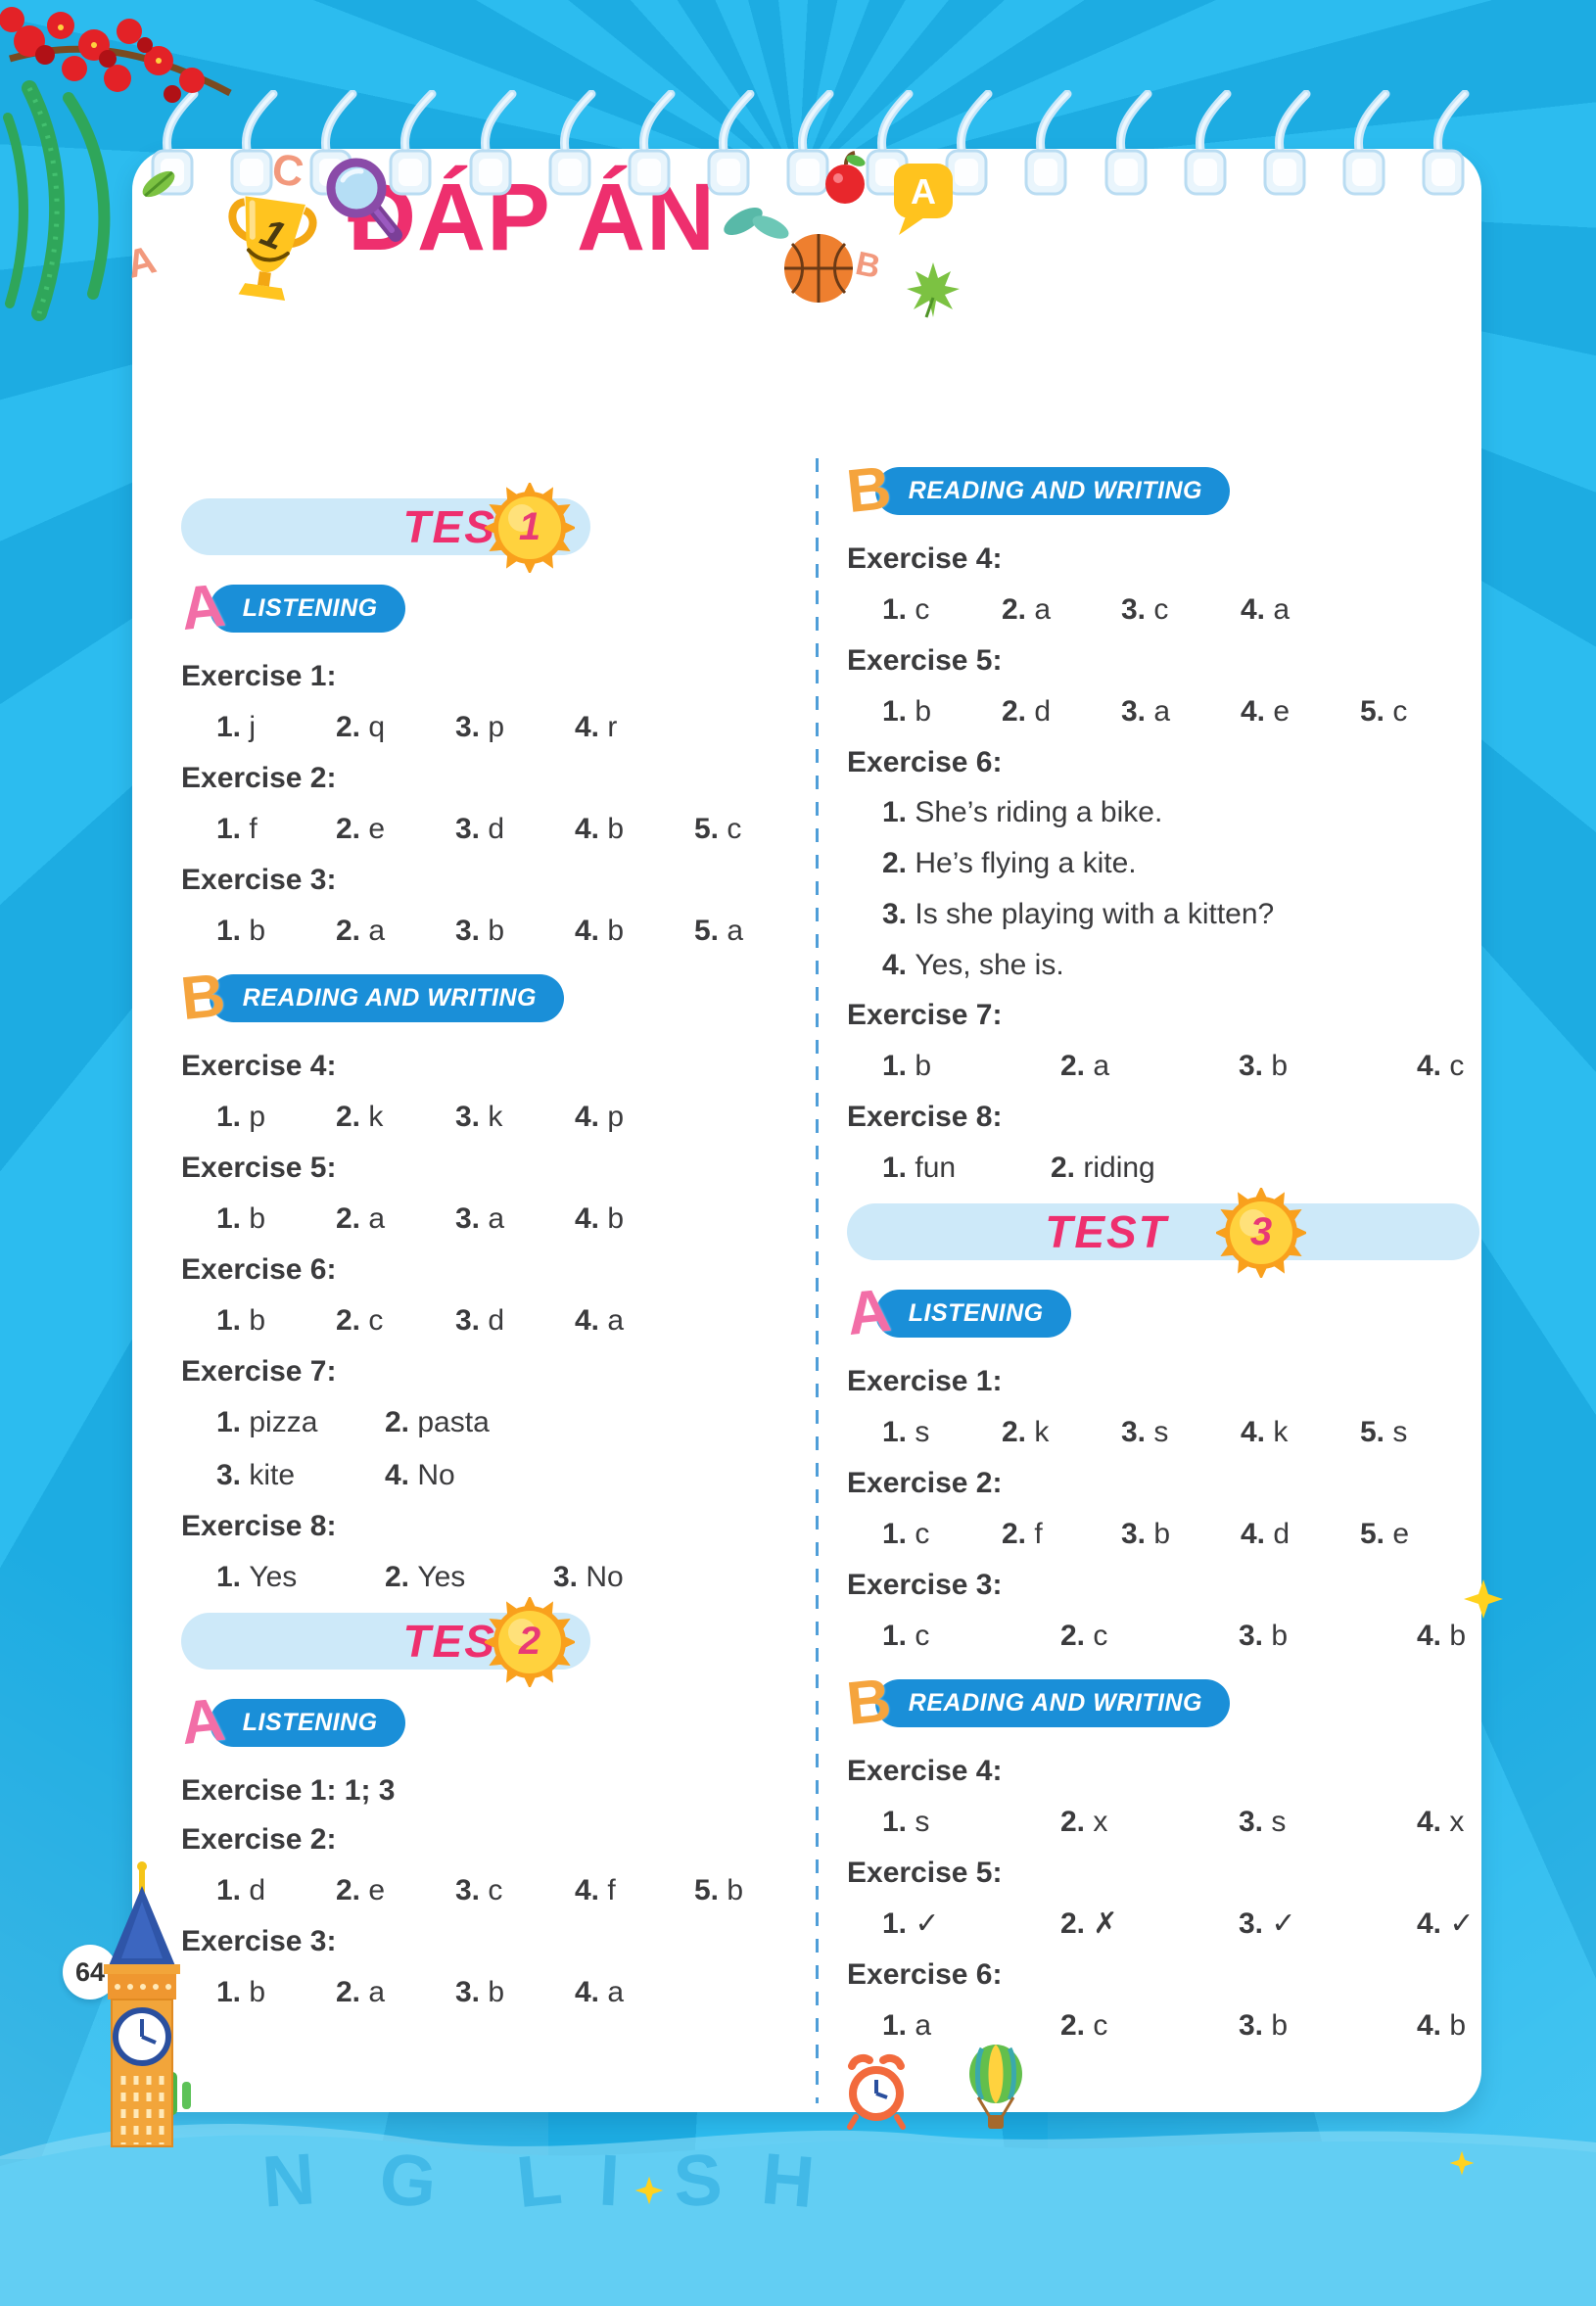  I want to click on answer-value: p, so click(492, 727).